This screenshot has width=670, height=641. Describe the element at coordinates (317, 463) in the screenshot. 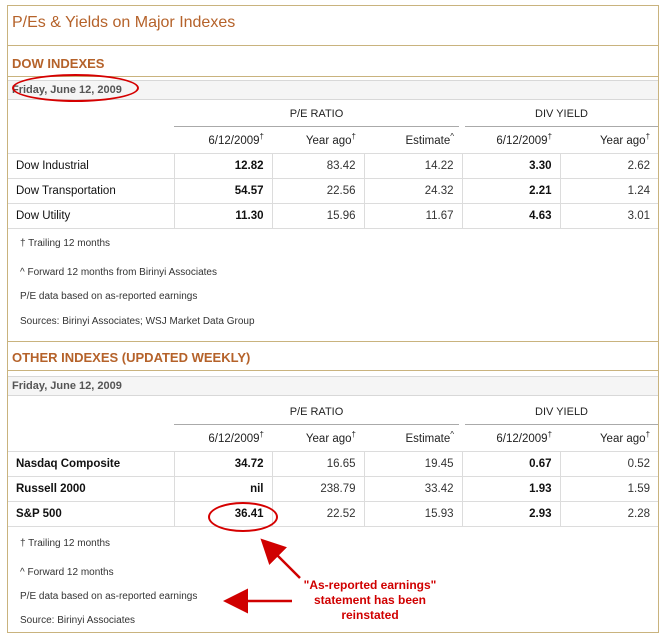

I see `pe-year-ago: 16.65` at that location.